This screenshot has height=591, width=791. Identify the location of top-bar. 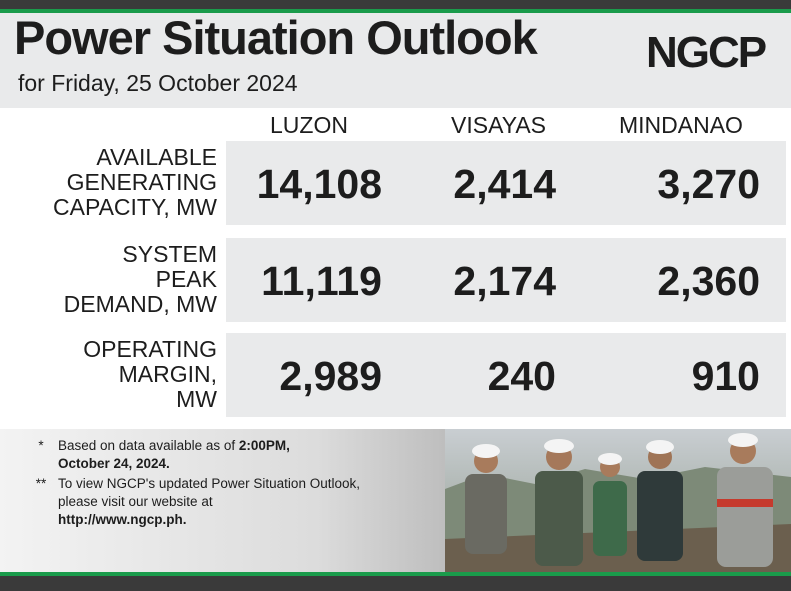
(395, 4).